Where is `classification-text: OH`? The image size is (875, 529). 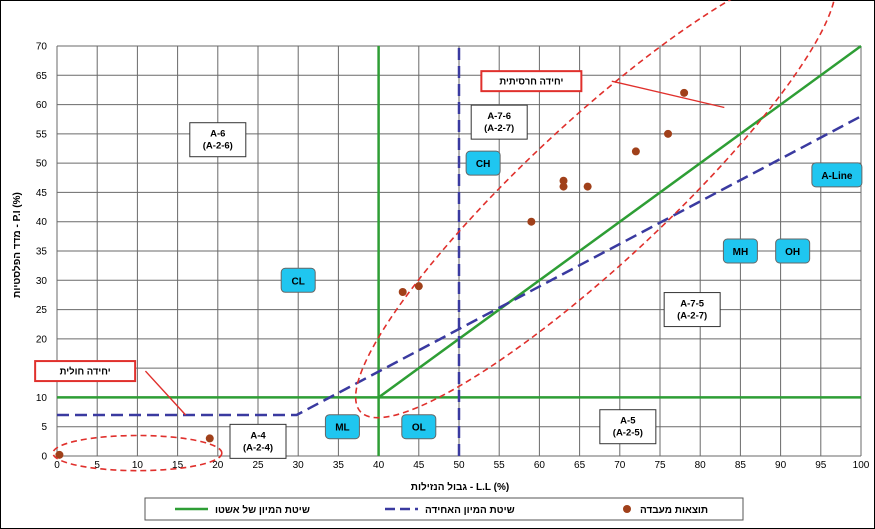 classification-text: OH is located at coordinates (792, 252).